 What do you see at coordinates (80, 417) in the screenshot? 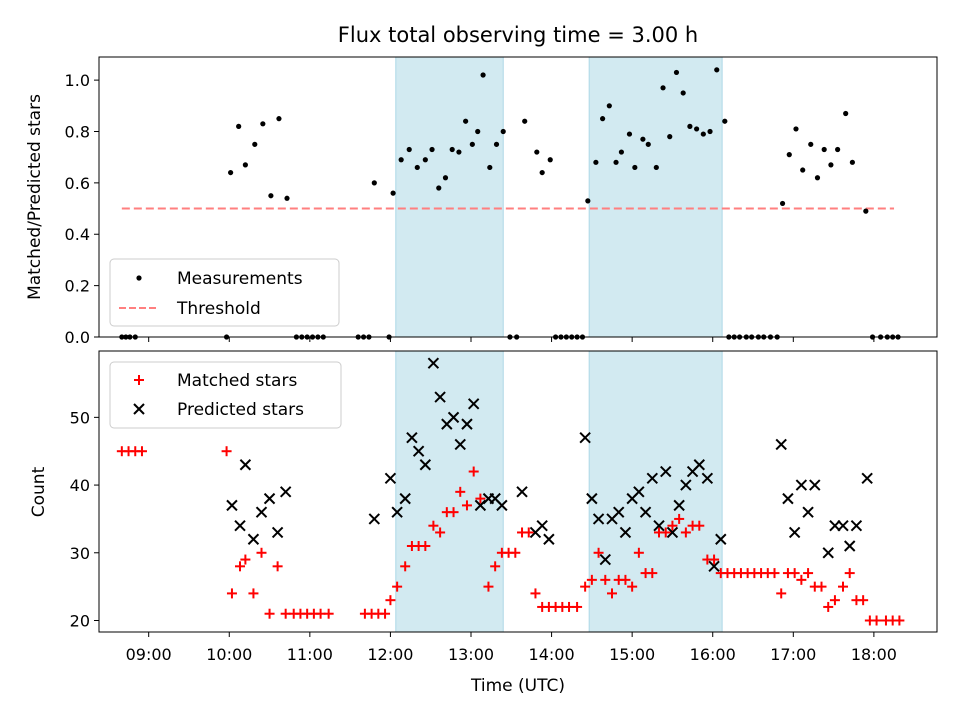
I see `y-tick-label: 50` at bounding box center [80, 417].